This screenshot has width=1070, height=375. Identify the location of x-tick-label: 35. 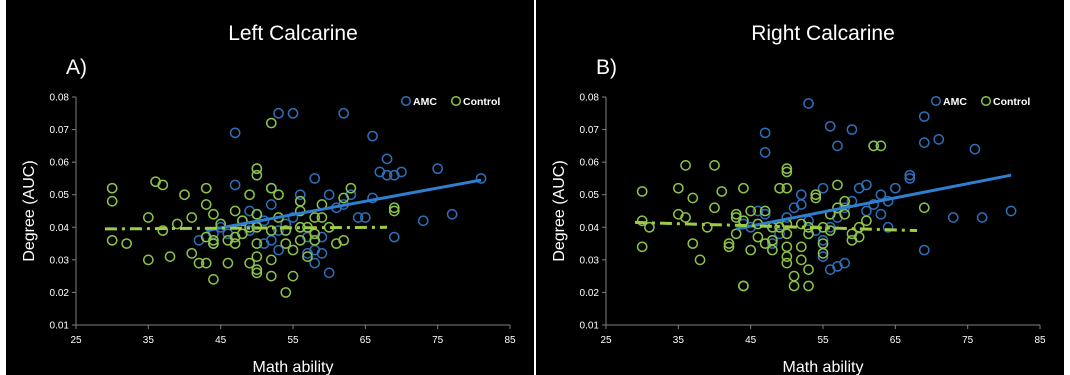
(679, 340).